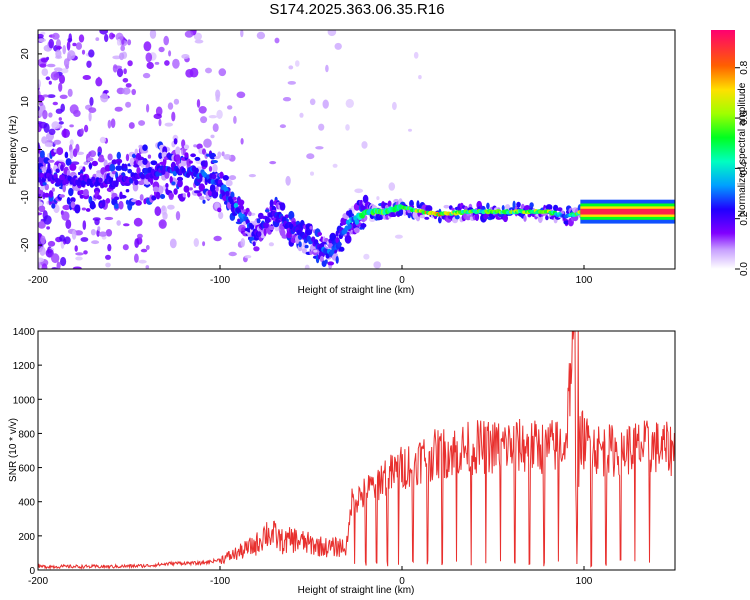 The image size is (750, 600). Describe the element at coordinates (744, 67) in the screenshot. I see `colorbar-tick-label: 0.8` at that location.